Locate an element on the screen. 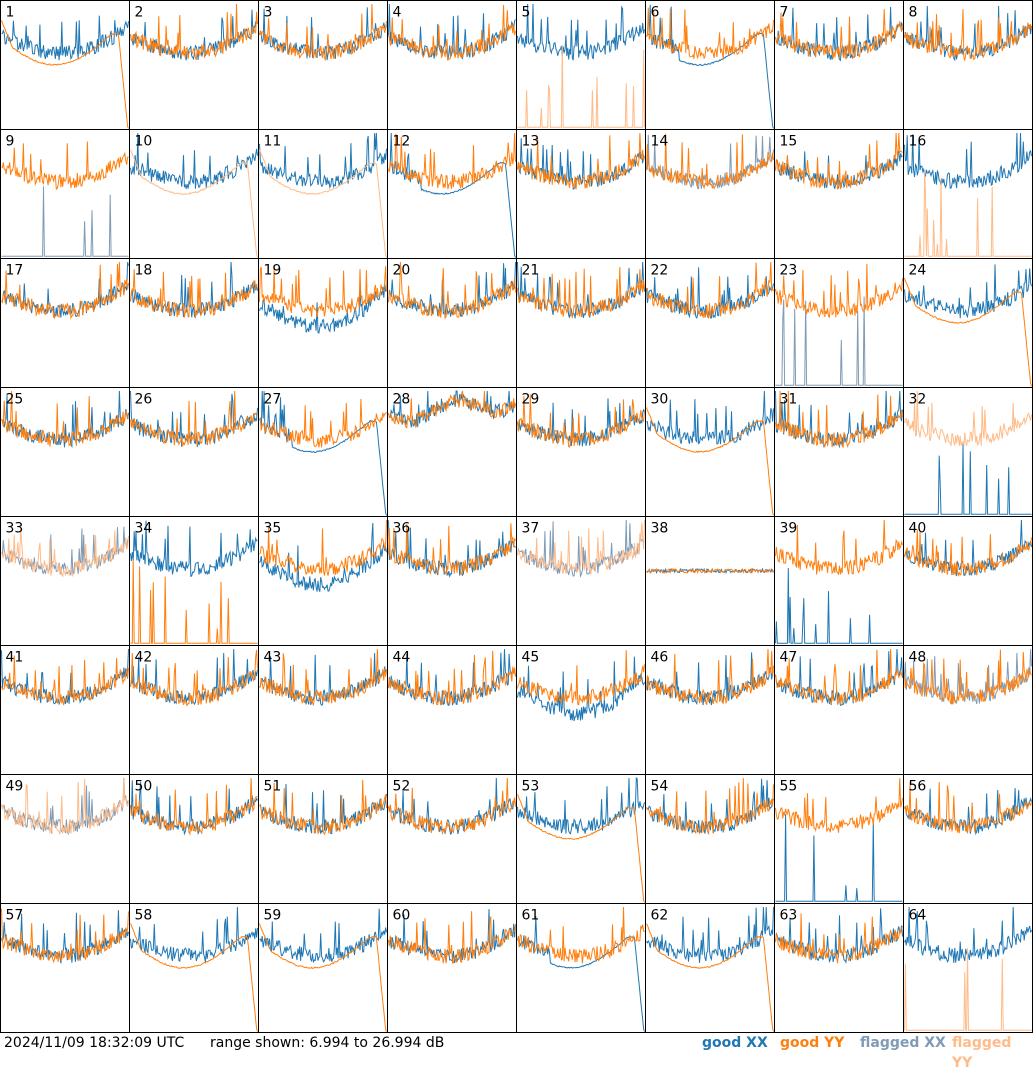  panel-label: 52 is located at coordinates (402, 787).